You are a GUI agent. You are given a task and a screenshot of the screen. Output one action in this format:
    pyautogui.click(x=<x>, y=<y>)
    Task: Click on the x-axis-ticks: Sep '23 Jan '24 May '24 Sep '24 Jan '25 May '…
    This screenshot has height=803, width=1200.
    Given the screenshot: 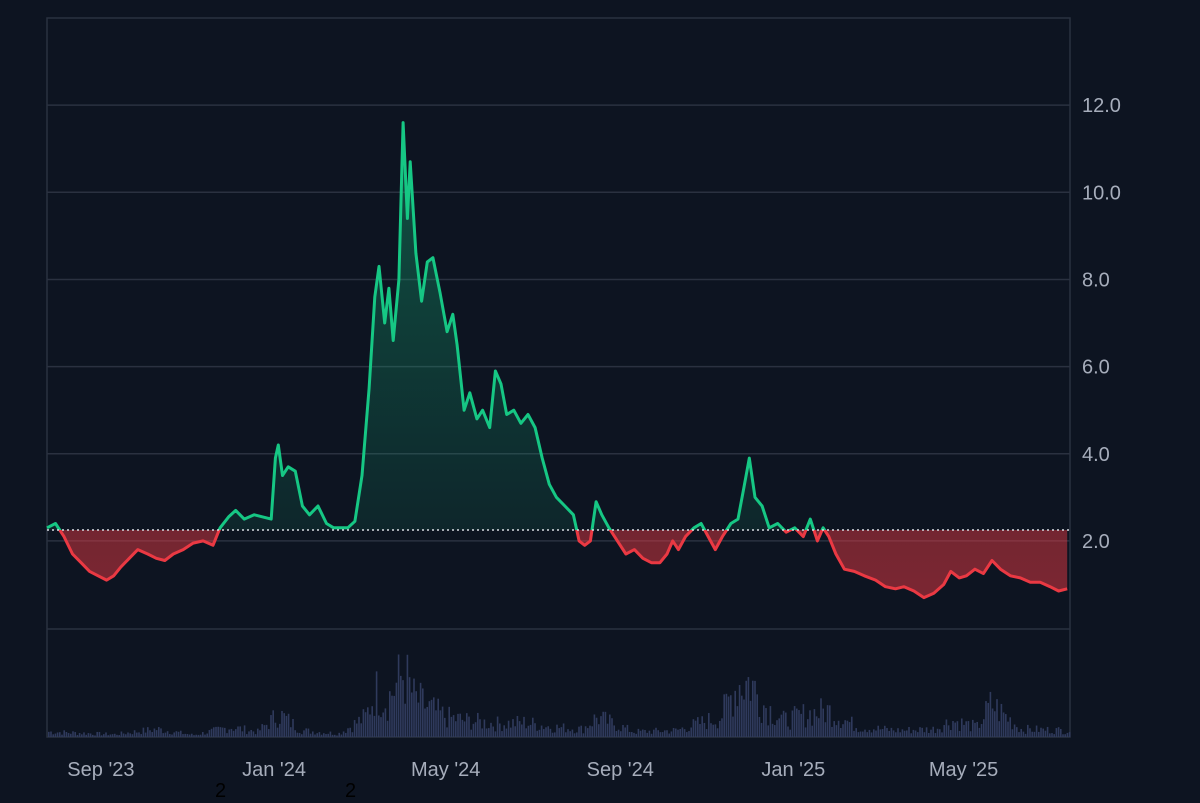 What is the action you would take?
    pyautogui.click(x=532, y=770)
    